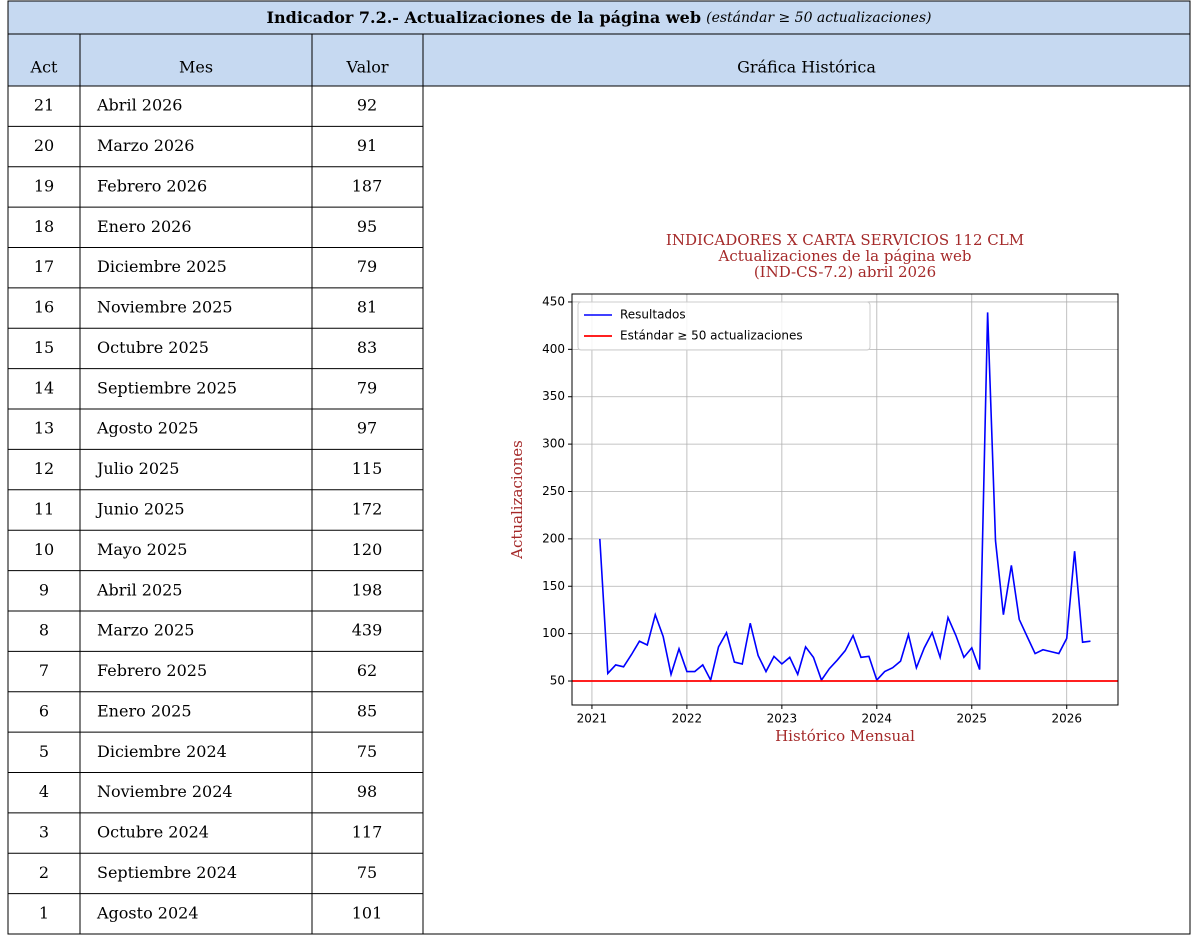 This screenshot has height=935, width=1191. Describe the element at coordinates (44, 387) in the screenshot. I see `cell-act: 14` at that location.